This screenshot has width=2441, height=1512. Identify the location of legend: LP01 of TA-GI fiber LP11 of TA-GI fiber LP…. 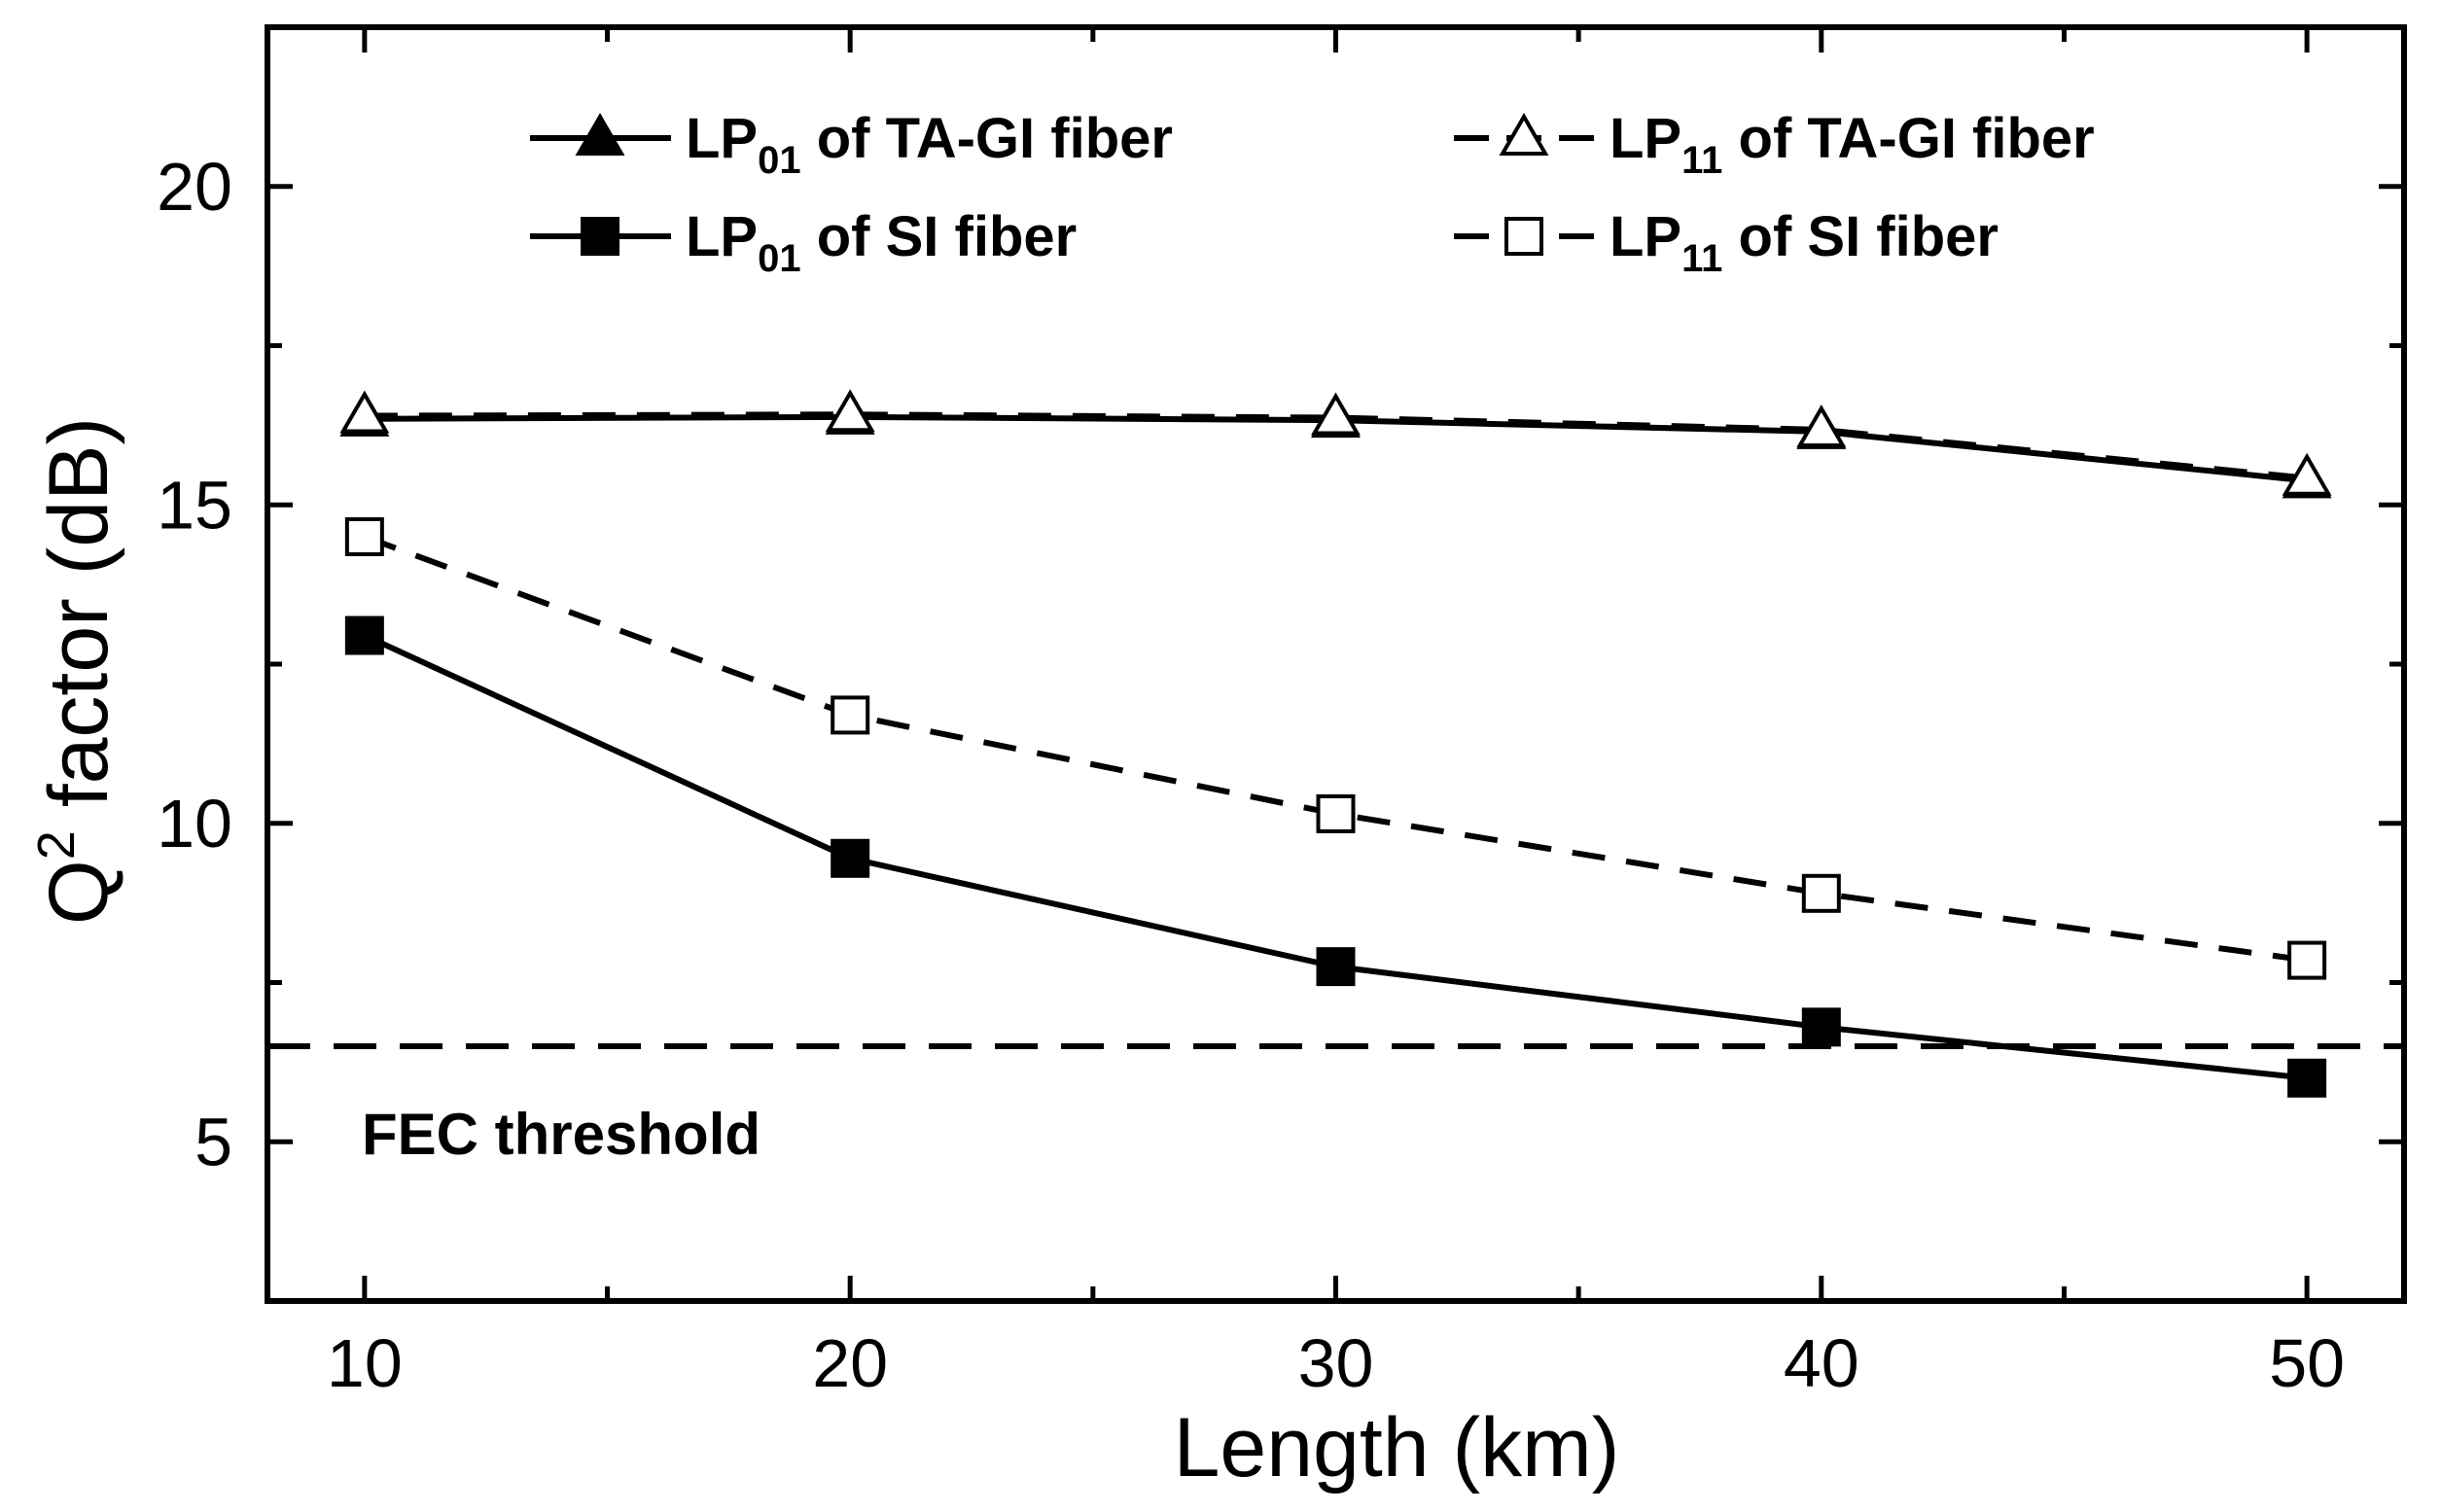
(1312, 193).